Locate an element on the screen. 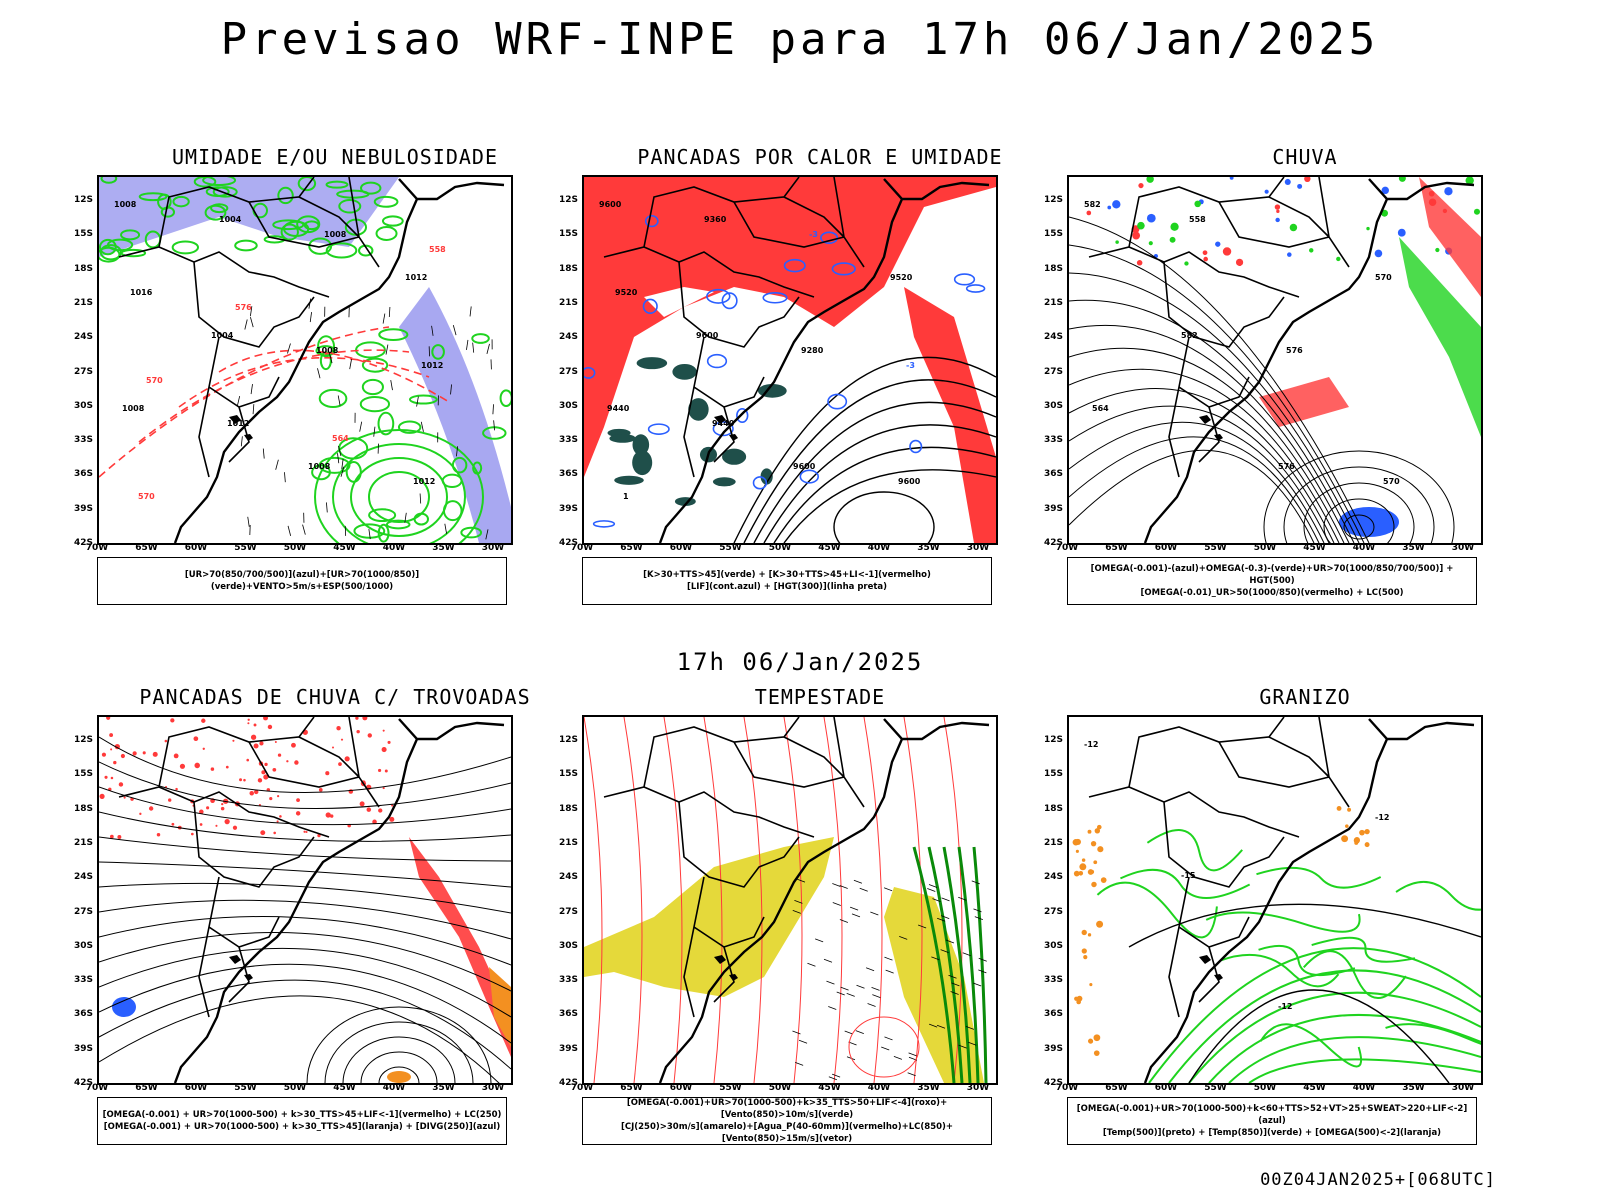 This screenshot has height=1200, width=1600. contour-label: 582 is located at coordinates (1189, 335).